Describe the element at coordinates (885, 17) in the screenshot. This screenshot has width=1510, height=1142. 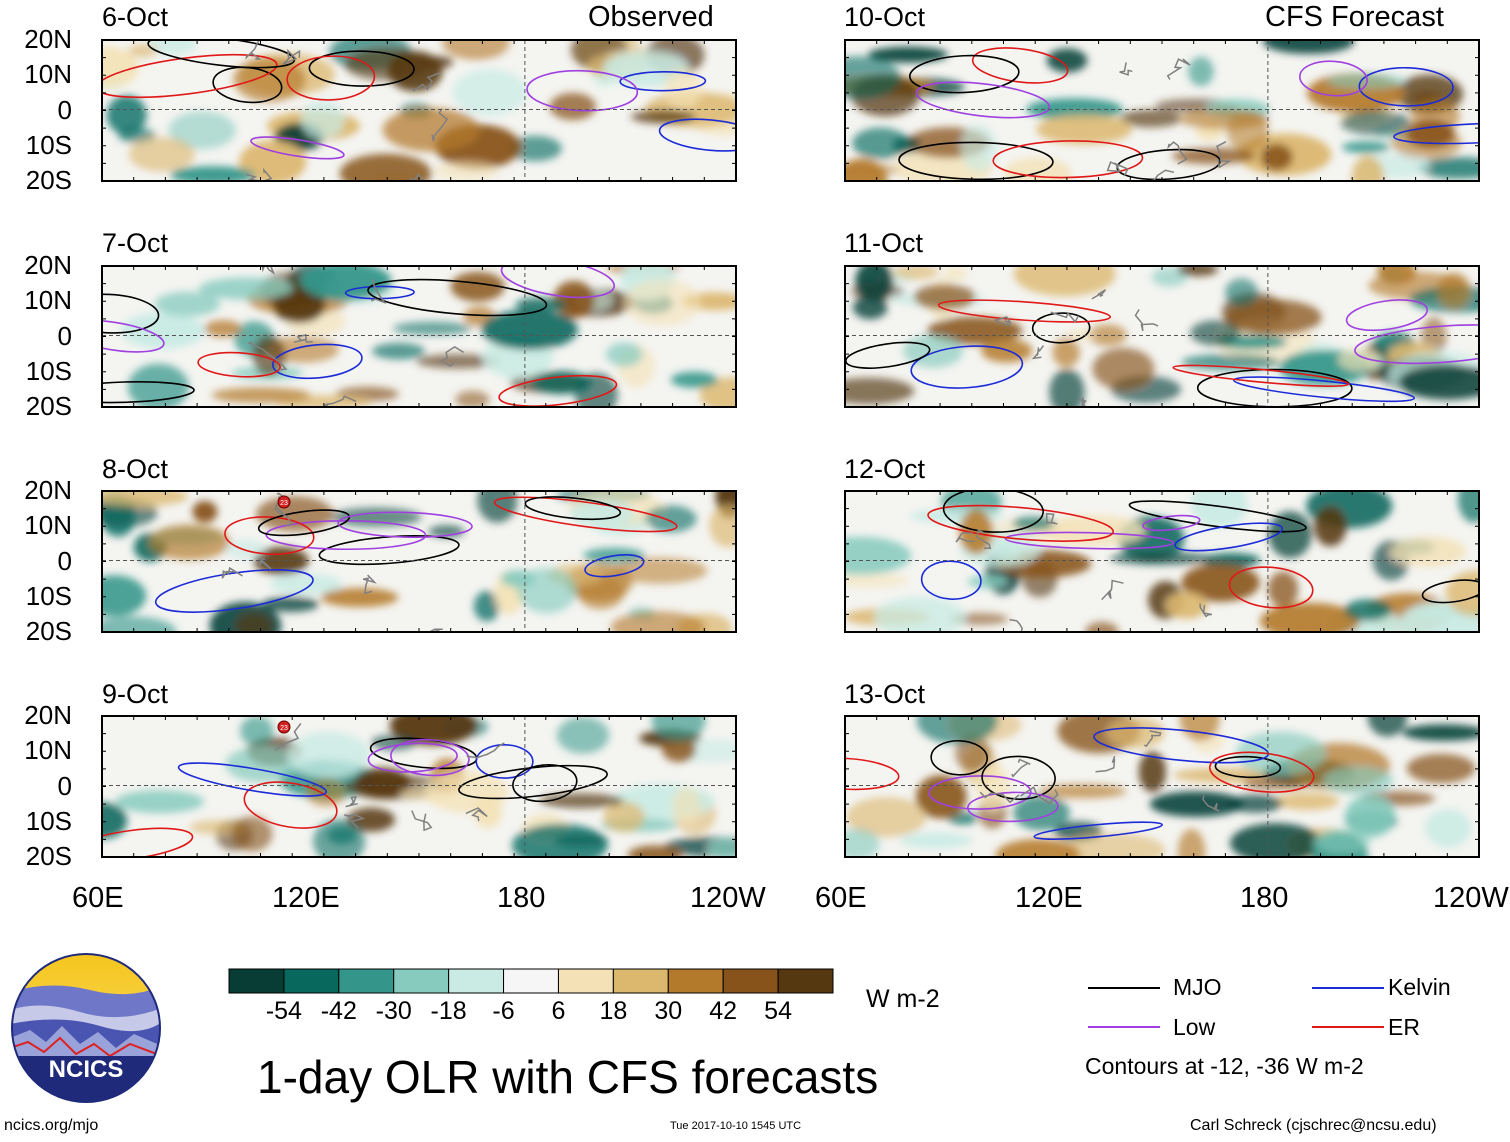
I see `panel-date-10oct: 10-Oct` at that location.